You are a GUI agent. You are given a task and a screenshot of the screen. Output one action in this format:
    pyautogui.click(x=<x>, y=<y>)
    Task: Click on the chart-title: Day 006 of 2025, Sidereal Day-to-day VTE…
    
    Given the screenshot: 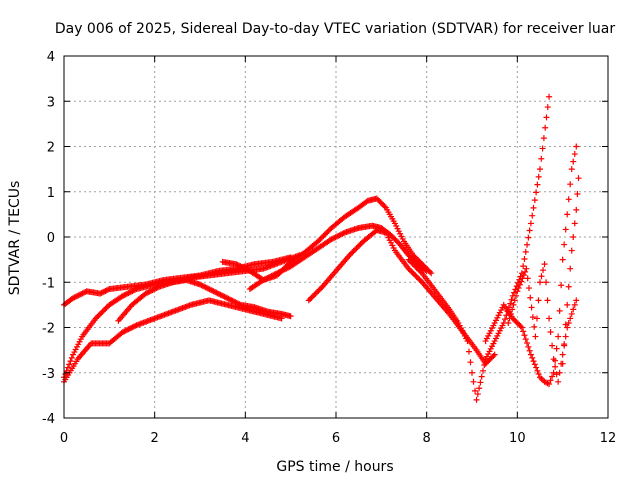 What is the action you would take?
    pyautogui.click(x=335, y=29)
    